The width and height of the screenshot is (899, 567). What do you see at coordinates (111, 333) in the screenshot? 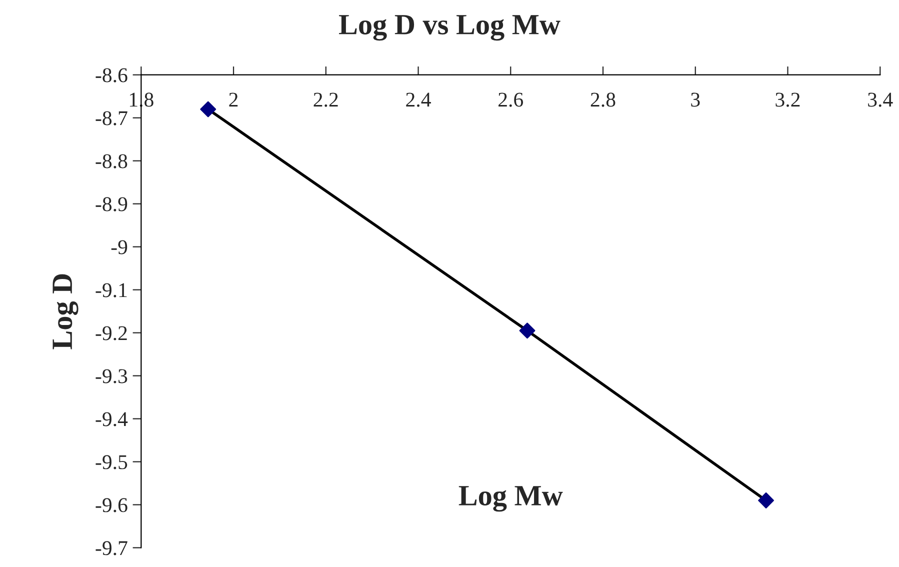
I see `y-tick-label: -9.2` at bounding box center [111, 333].